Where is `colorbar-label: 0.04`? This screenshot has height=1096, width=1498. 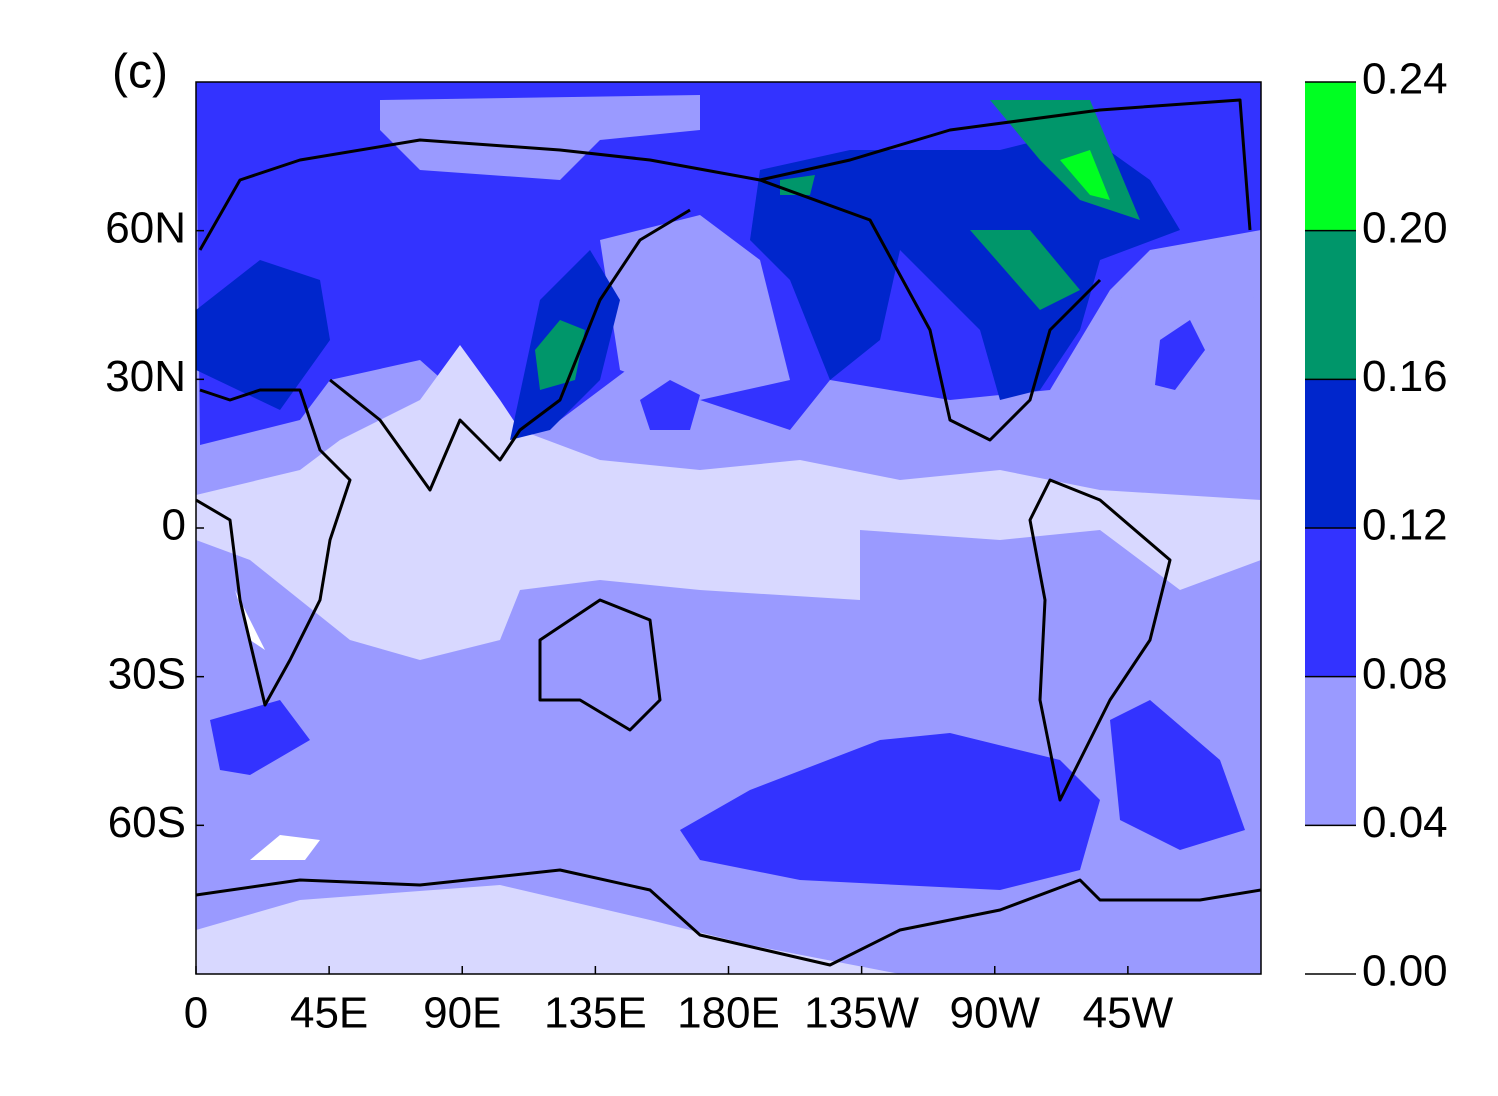 colorbar-label: 0.04 is located at coordinates (1405, 822).